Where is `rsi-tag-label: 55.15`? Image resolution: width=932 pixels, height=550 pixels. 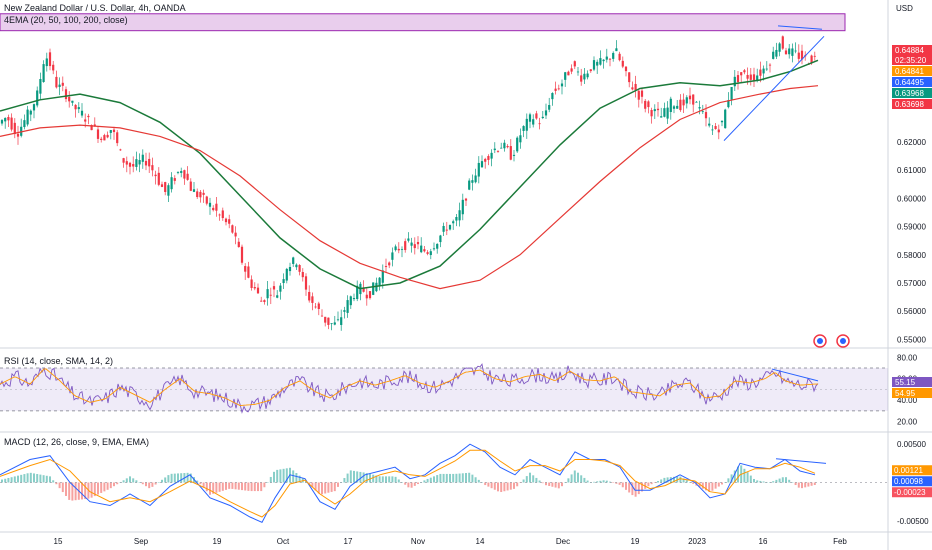
rsi-tag-label: 55.15 is located at coordinates (905, 382).